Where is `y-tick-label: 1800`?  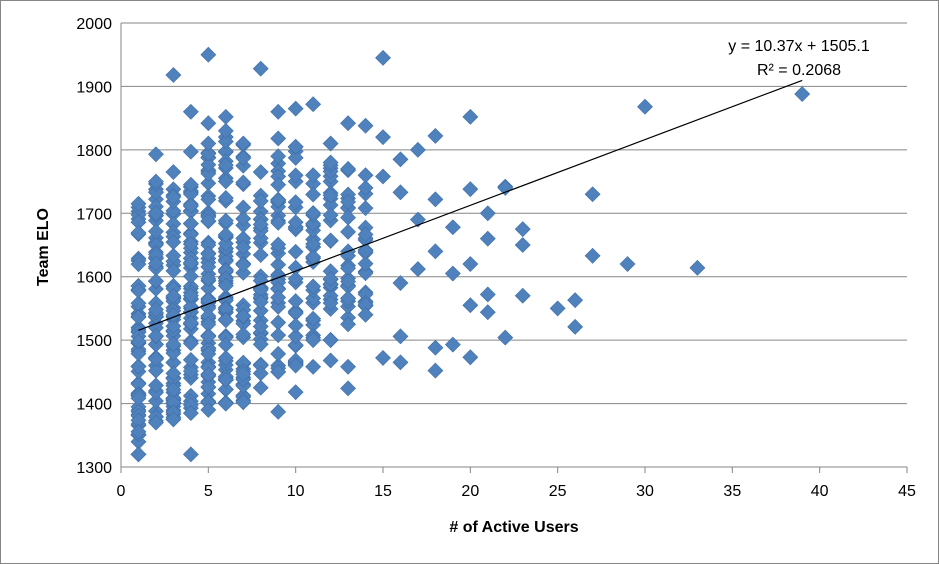
y-tick-label: 1800 is located at coordinates (94, 151).